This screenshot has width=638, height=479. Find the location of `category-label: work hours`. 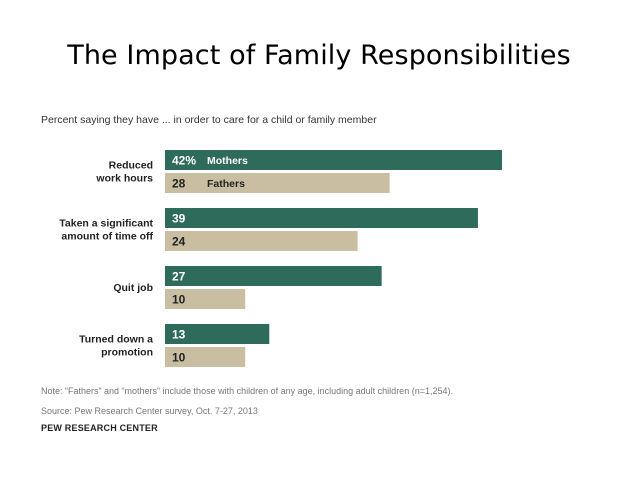

category-label: work hours is located at coordinates (124, 179).